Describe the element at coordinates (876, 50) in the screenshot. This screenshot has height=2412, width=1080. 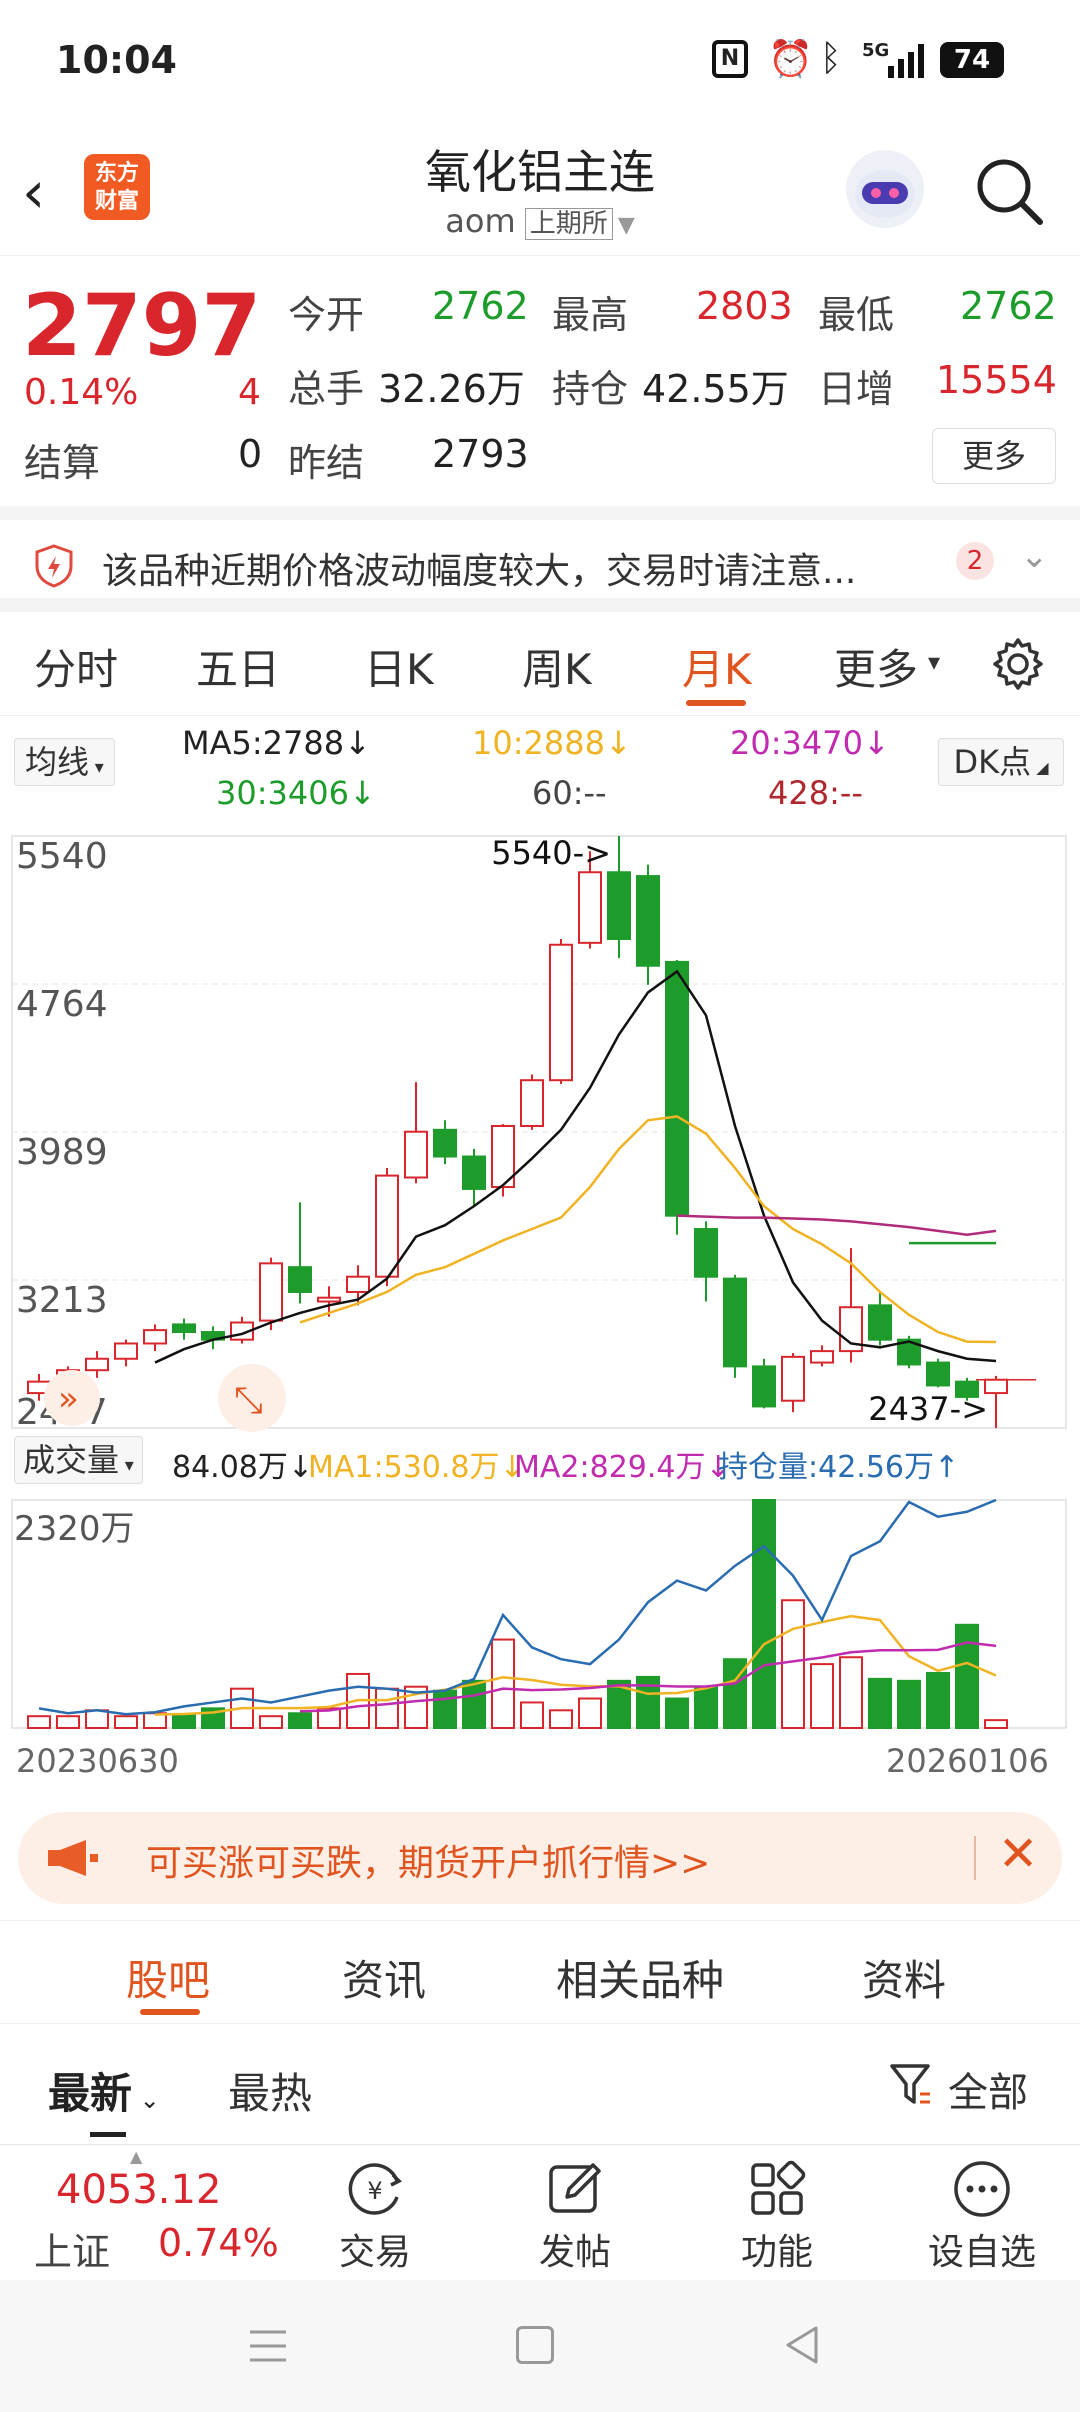
I see `signal-label: 5G` at that location.